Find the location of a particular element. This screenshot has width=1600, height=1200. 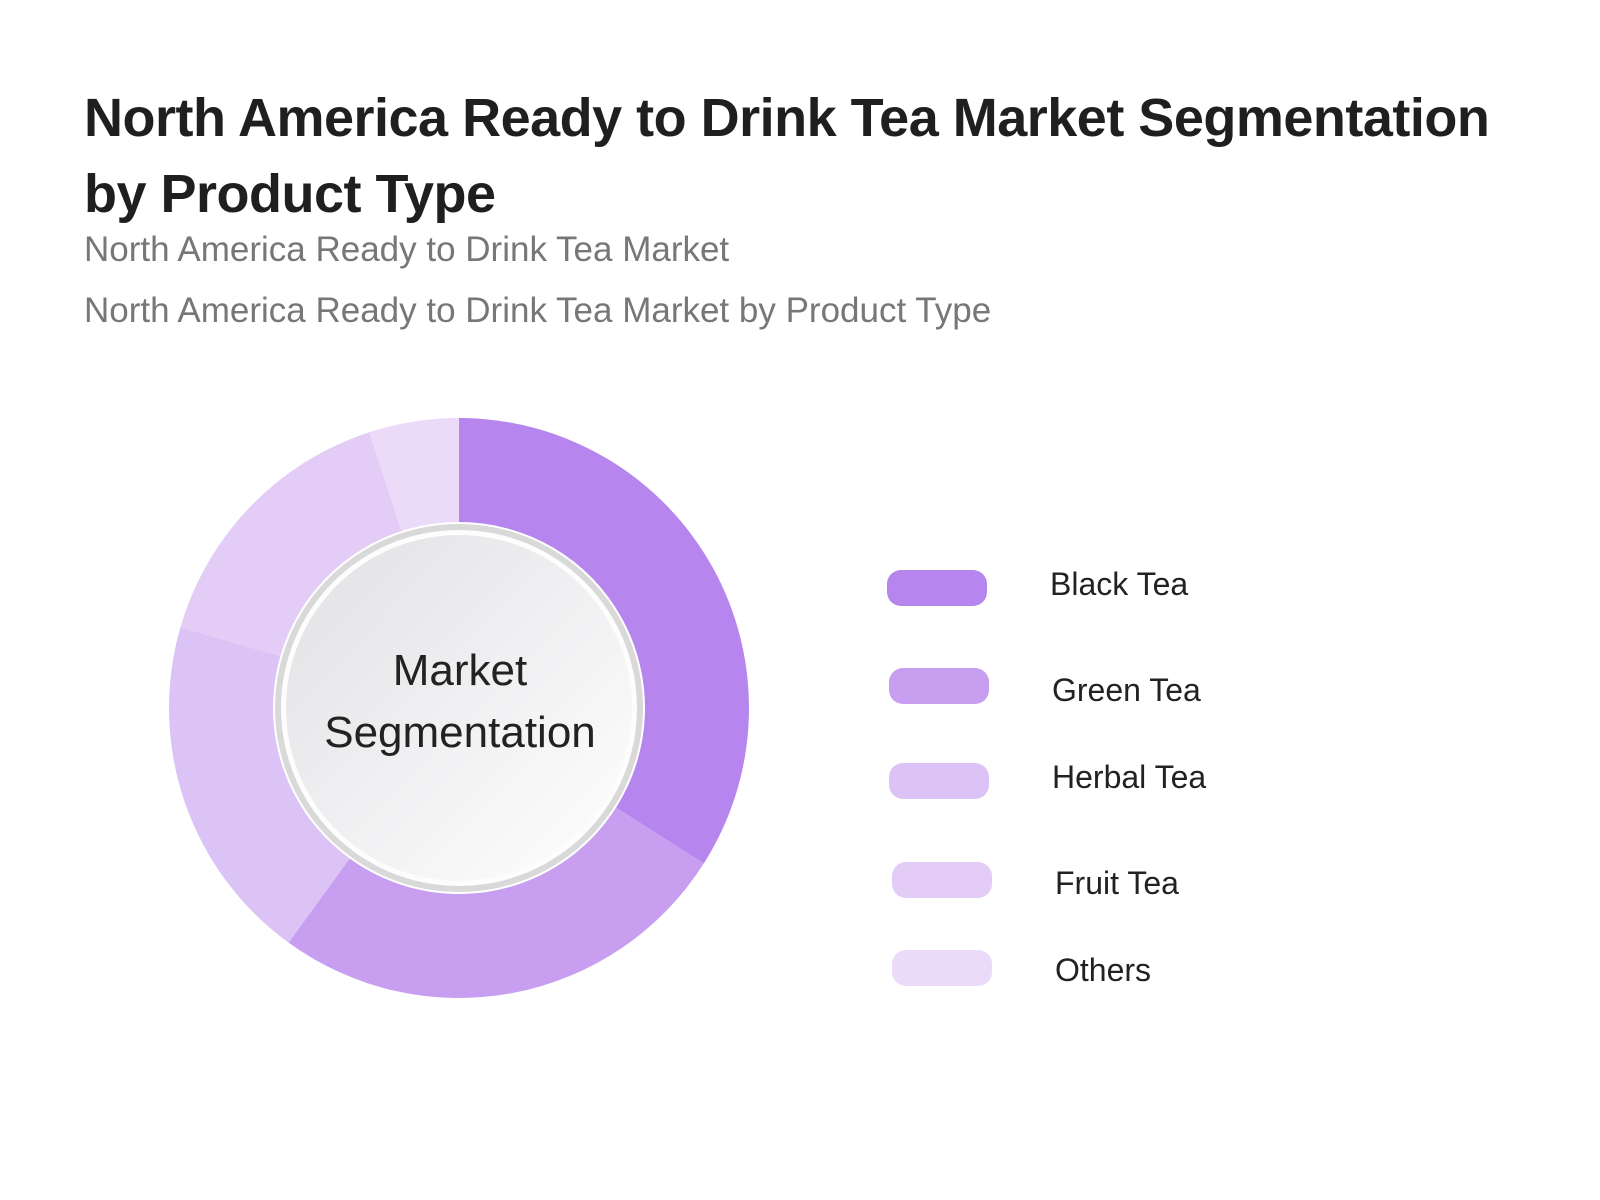

slice-black-tea is located at coordinates (604, 641).